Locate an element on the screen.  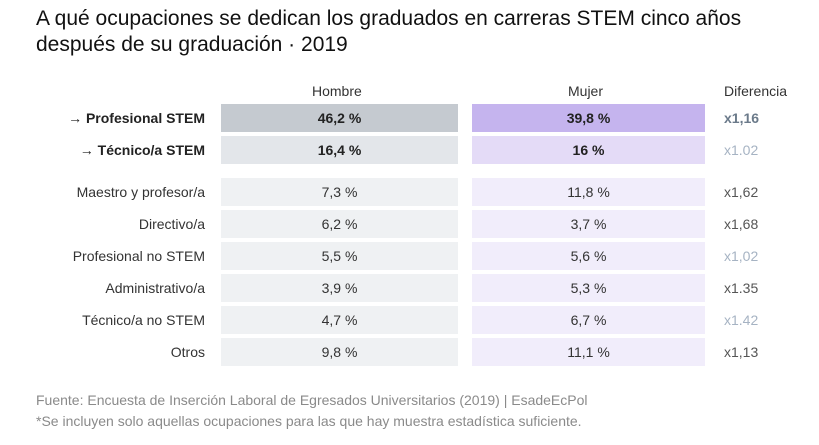
cell-hombre: 16,4 % is located at coordinates (339, 150).